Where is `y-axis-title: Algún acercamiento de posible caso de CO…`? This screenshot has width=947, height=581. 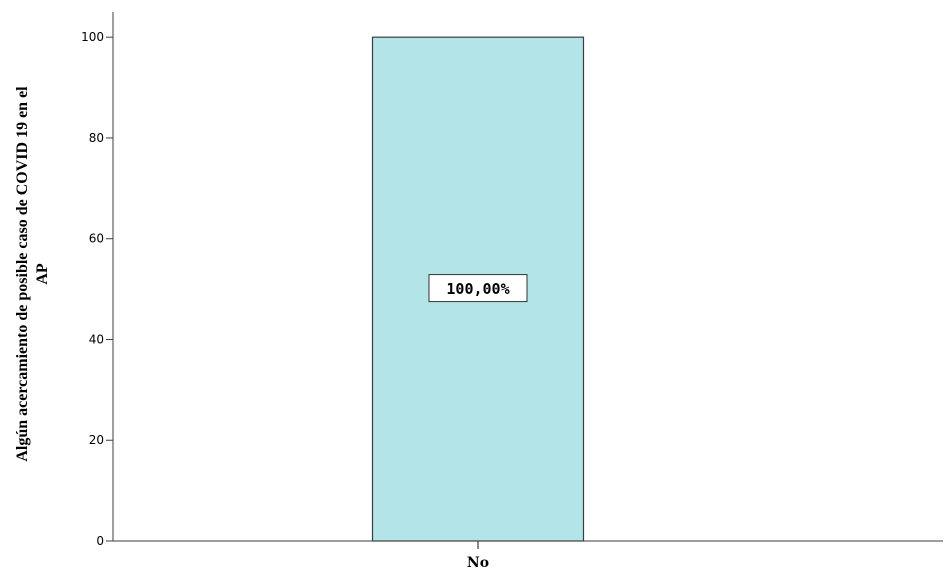 y-axis-title: Algún acercamiento de posible caso de CO… is located at coordinates (32, 274).